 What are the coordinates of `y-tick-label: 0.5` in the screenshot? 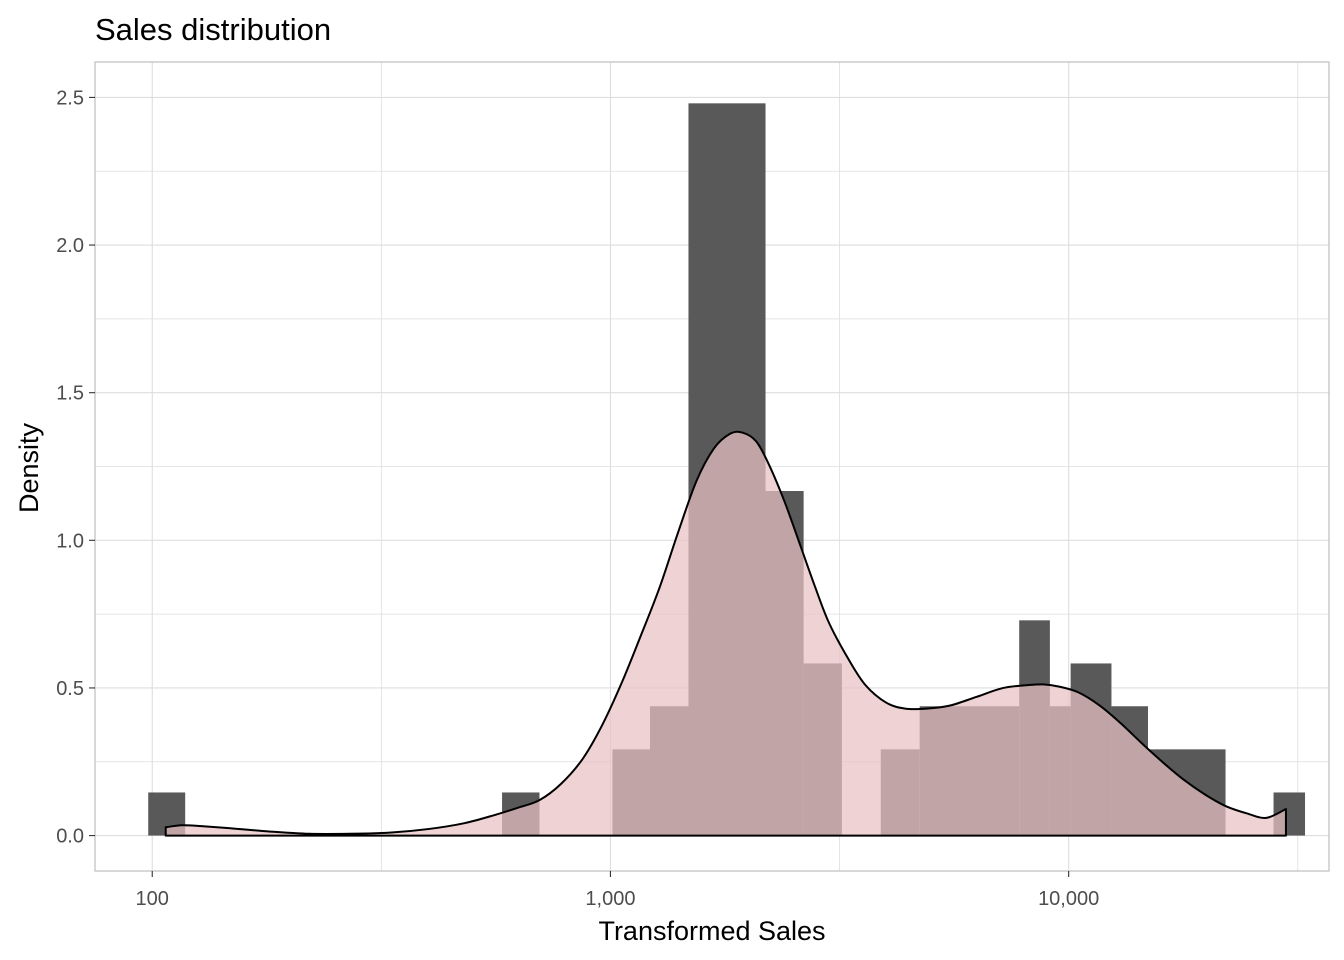 It's located at (70, 689).